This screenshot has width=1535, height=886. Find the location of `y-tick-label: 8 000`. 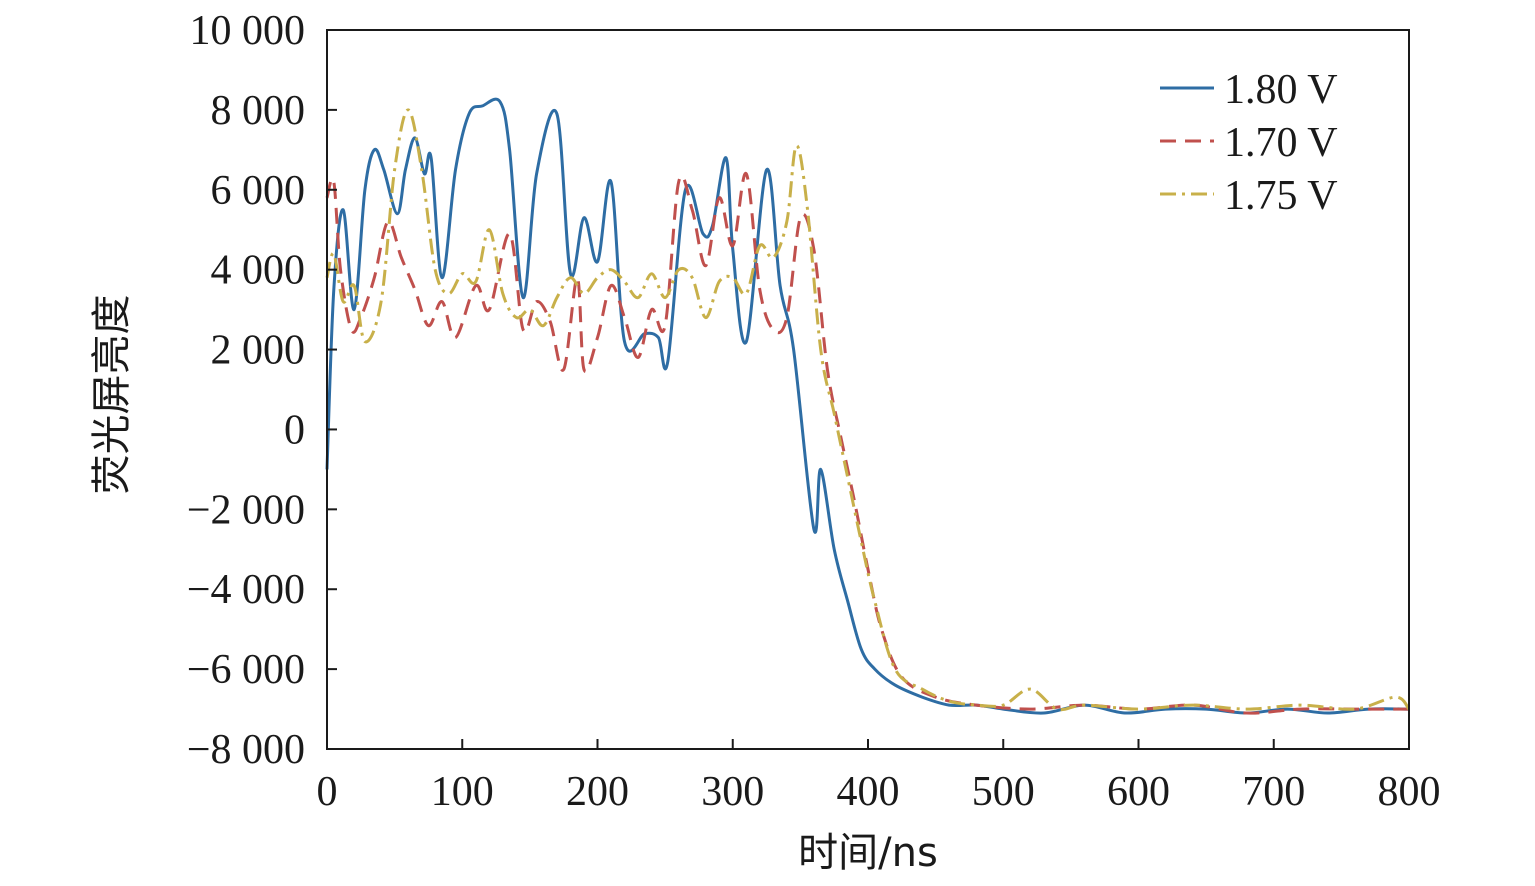

y-tick-label: 8 000 is located at coordinates (258, 111).